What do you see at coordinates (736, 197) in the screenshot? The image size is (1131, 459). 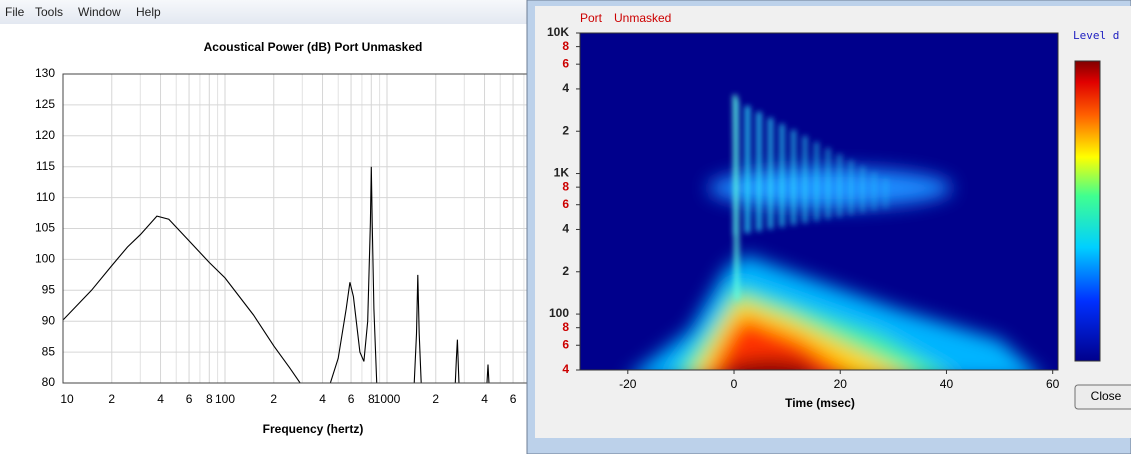 I see `onset` at bounding box center [736, 197].